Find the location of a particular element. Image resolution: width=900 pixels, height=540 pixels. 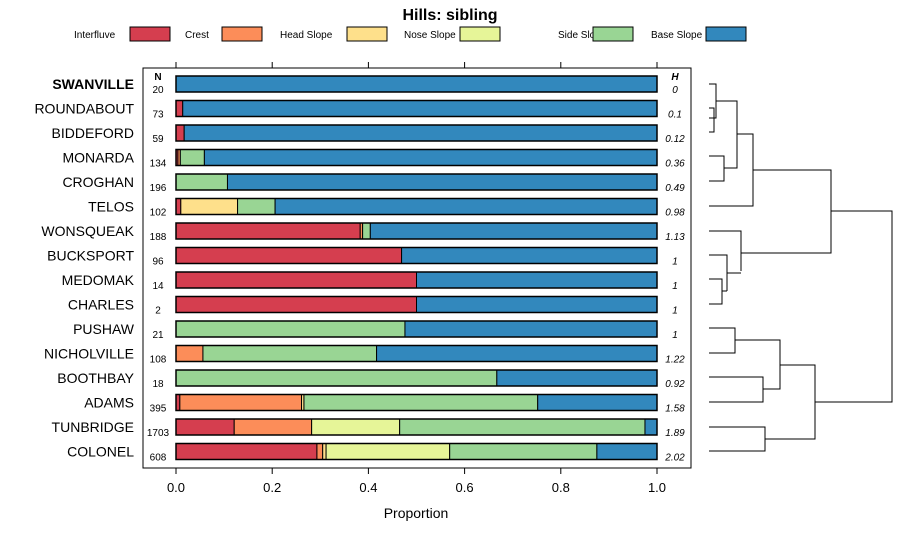

row-n: 1703 is located at coordinates (158, 433).